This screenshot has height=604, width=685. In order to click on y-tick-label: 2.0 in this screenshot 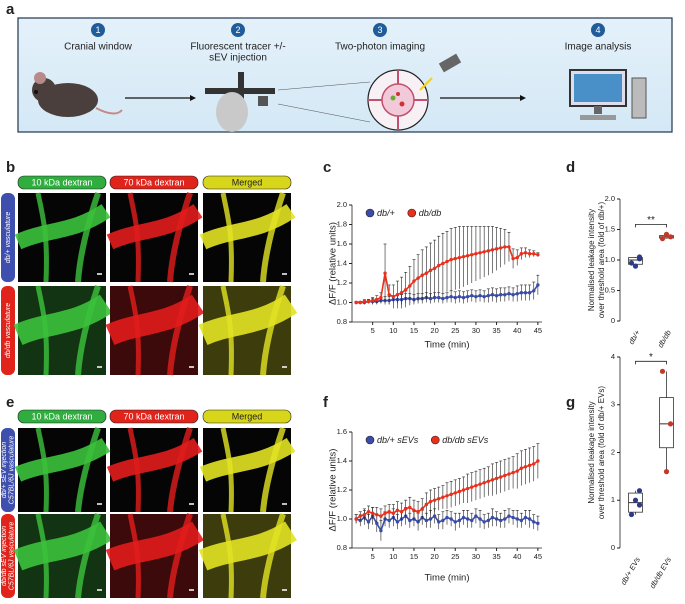, I will do `click(610, 198)`.